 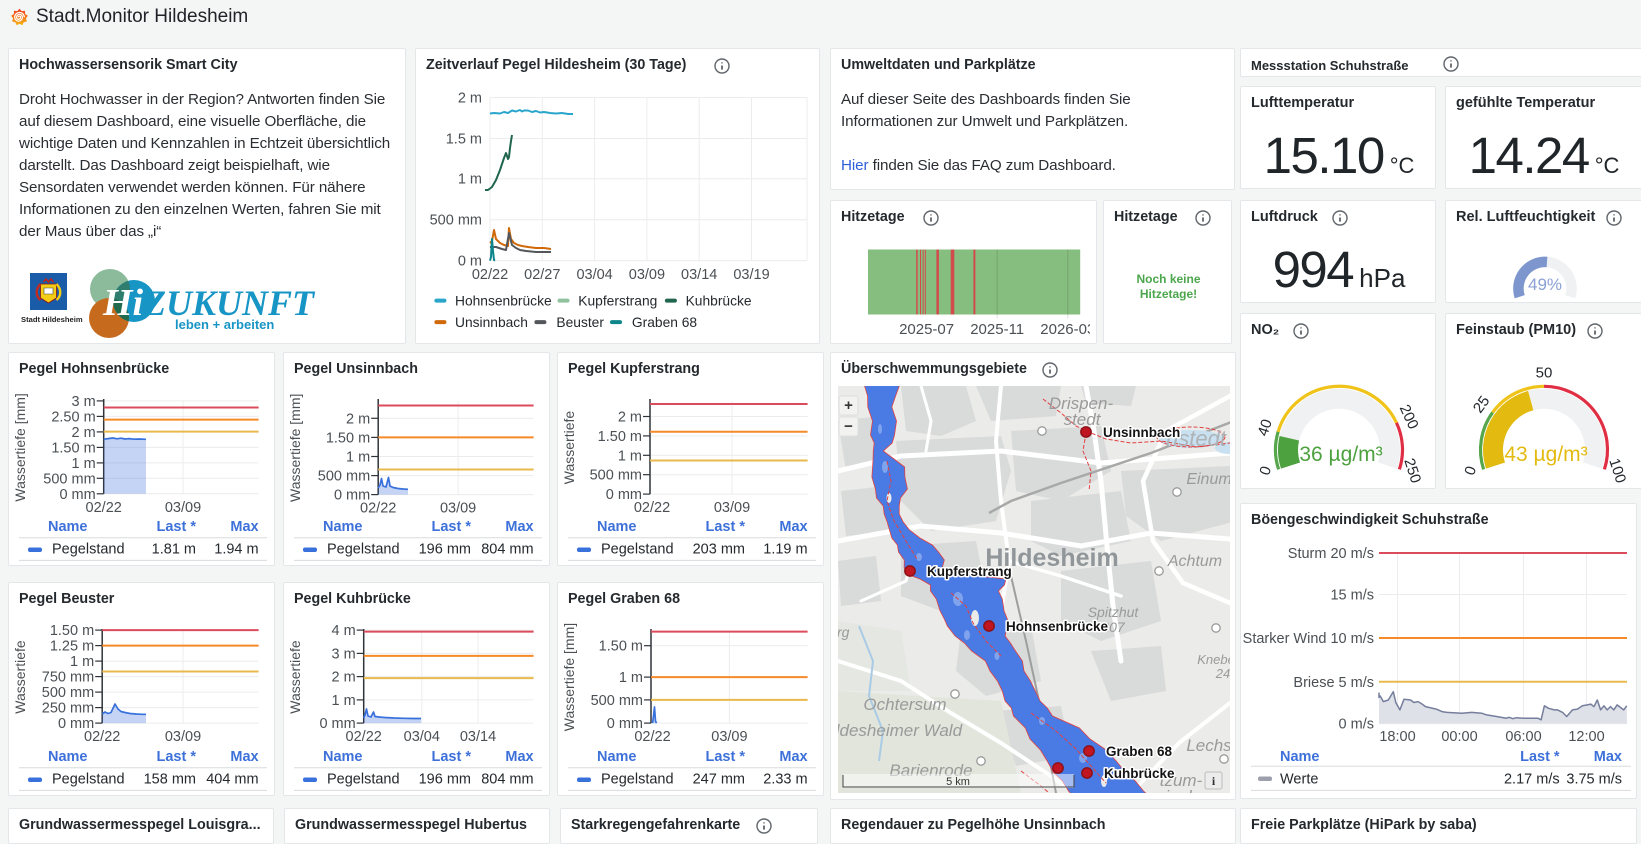 What do you see at coordinates (1114, 612) in the screenshot?
I see `svg-text: Spitzhut` at bounding box center [1114, 612].